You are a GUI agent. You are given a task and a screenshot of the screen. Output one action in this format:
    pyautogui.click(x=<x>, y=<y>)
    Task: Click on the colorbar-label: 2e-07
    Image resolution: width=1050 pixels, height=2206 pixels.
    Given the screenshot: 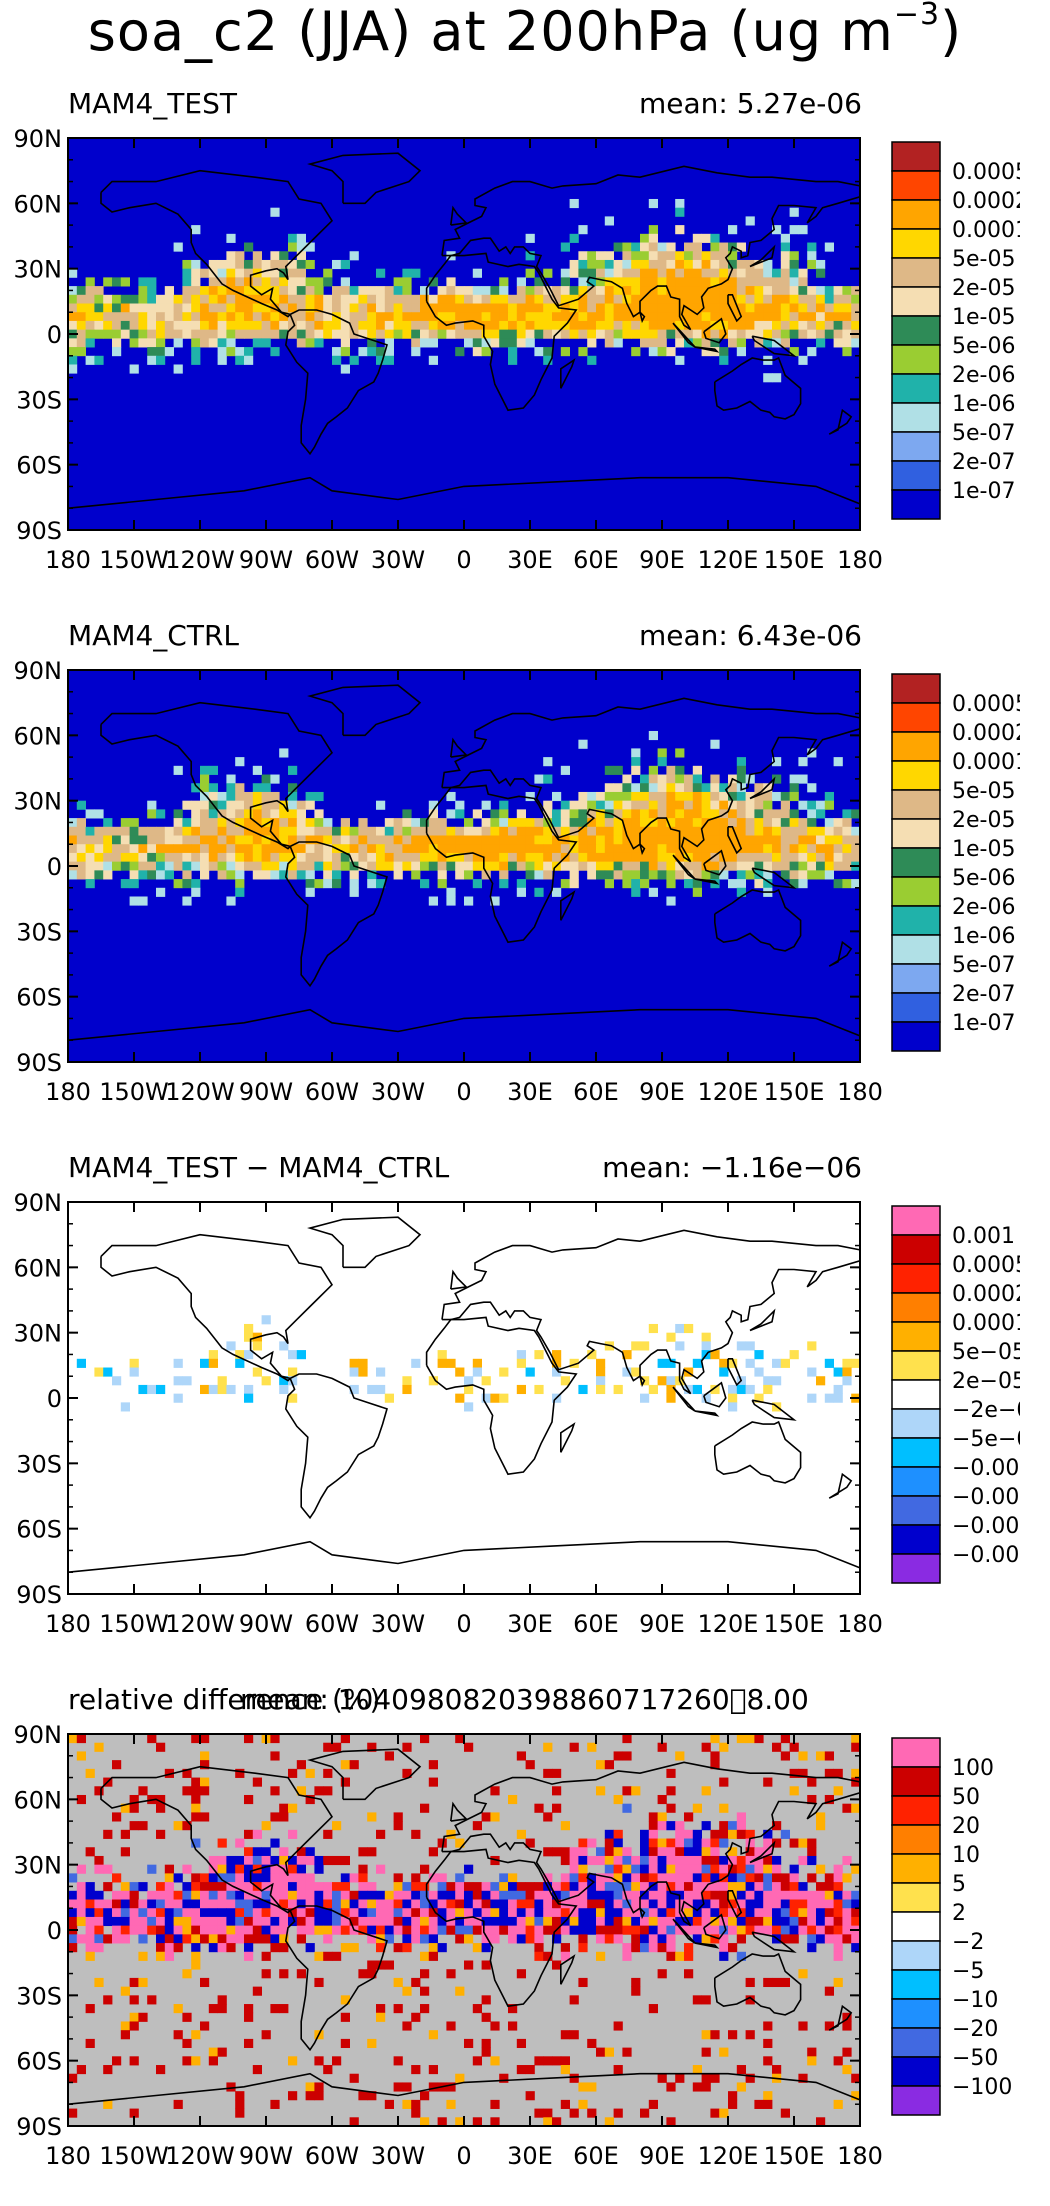 What is the action you would take?
    pyautogui.click(x=983, y=462)
    